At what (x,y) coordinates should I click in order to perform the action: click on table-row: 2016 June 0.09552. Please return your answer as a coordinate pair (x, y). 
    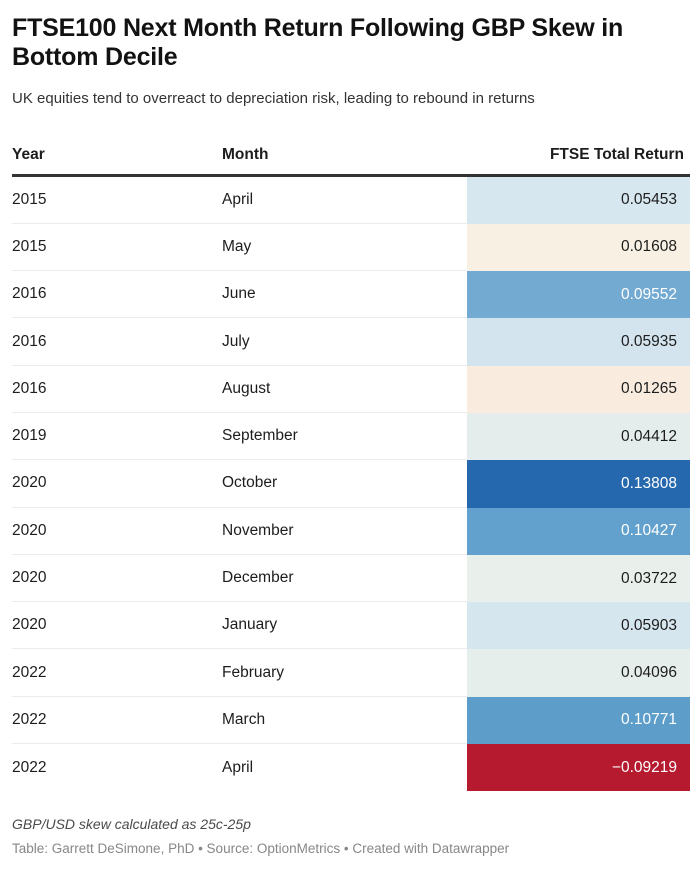
    Looking at the image, I should click on (351, 295).